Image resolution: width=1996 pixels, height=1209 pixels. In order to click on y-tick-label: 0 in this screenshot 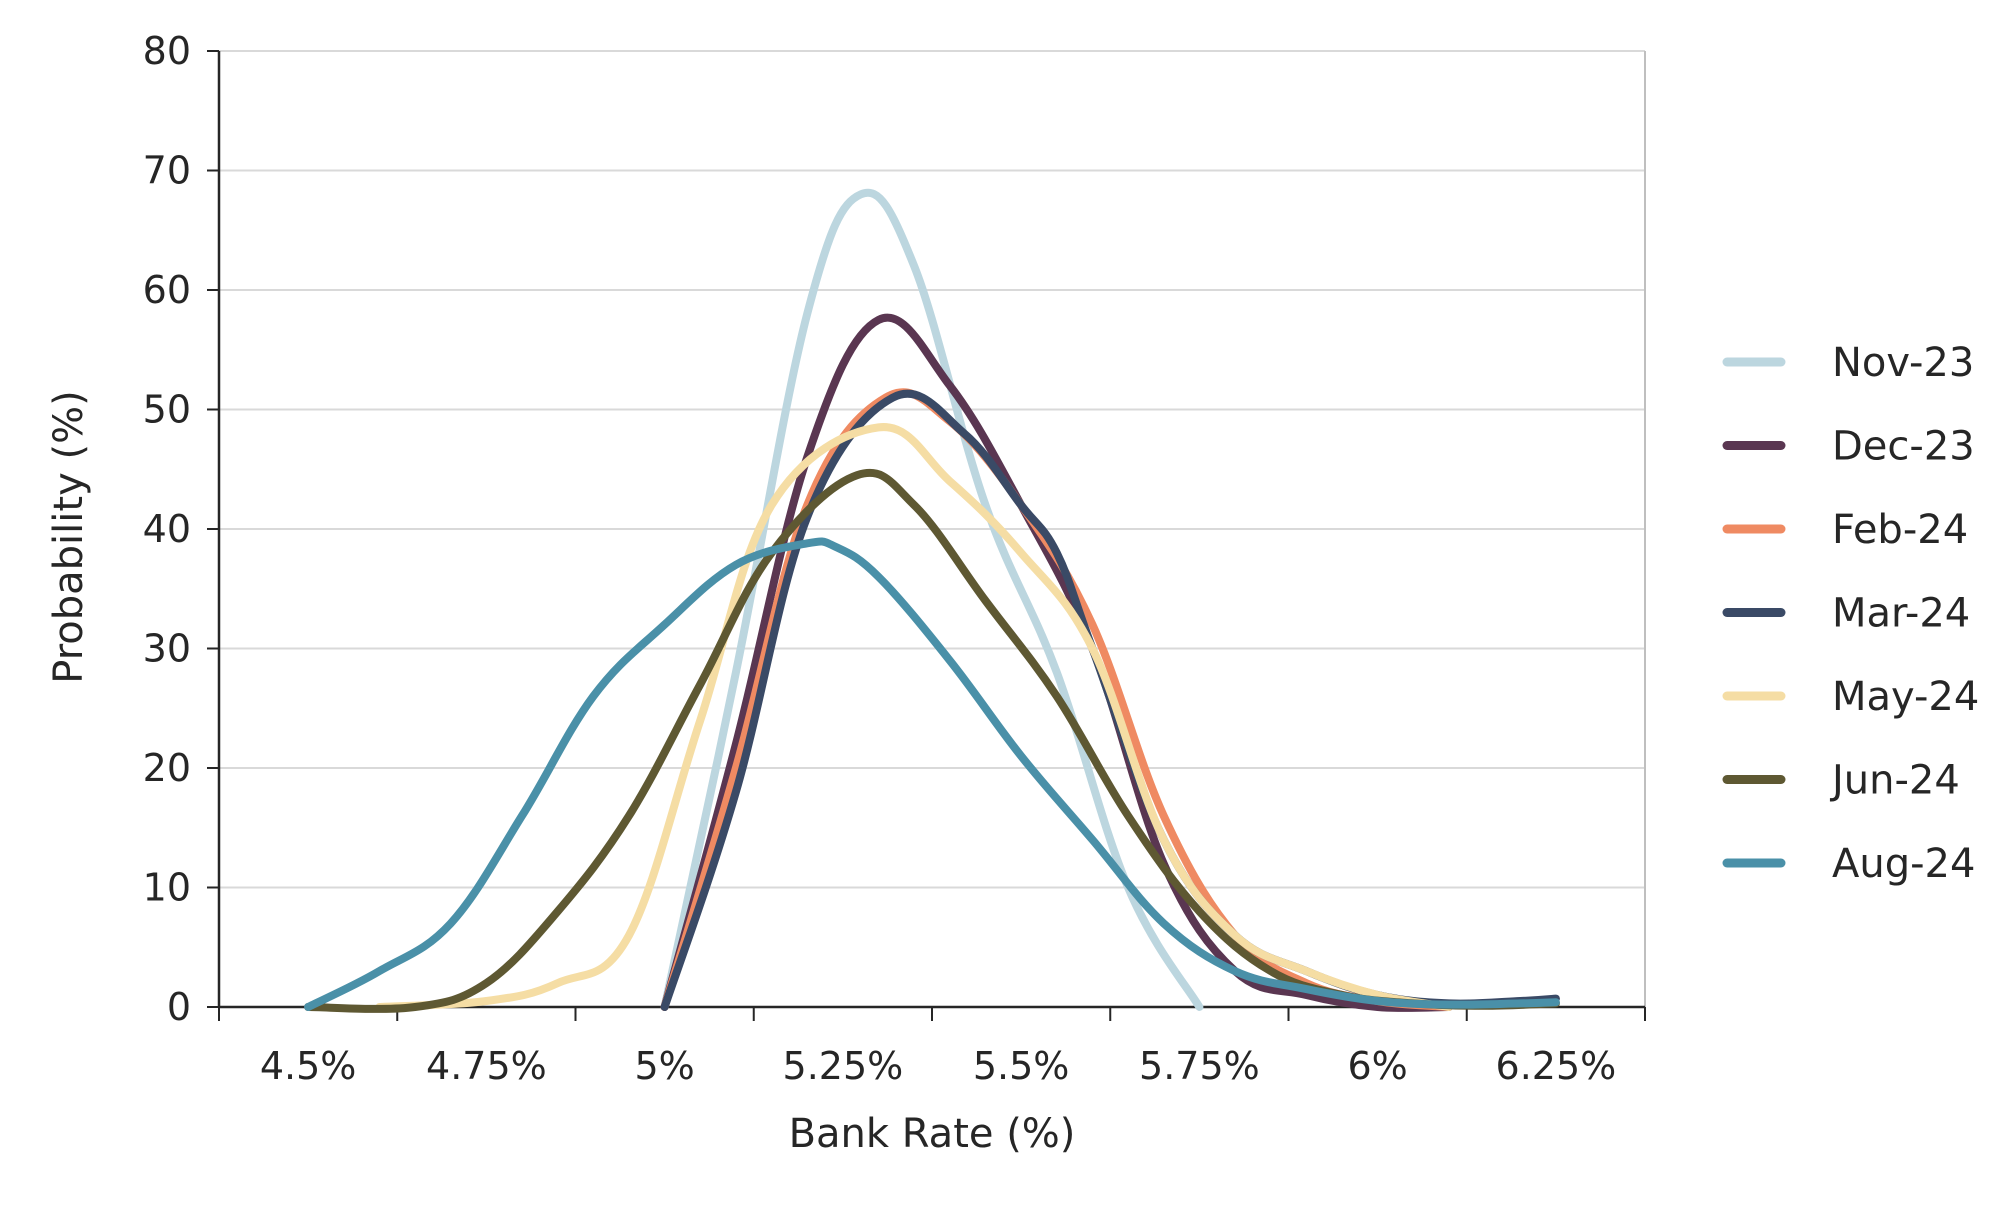, I will do `click(179, 1007)`.